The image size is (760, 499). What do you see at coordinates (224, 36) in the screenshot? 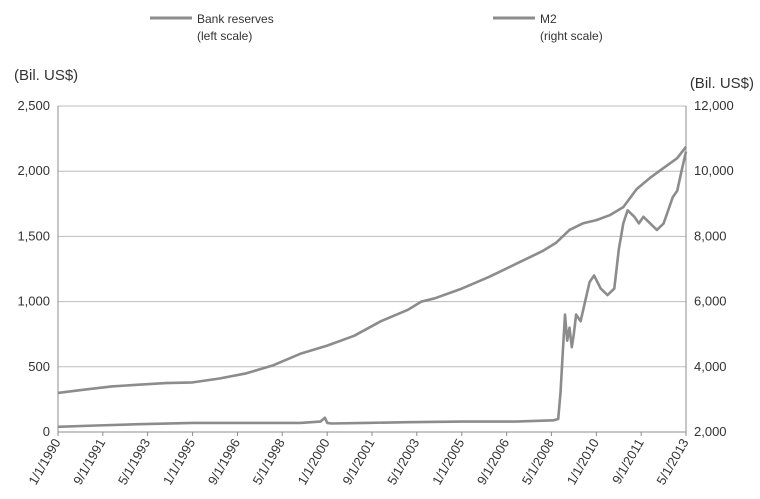
I see `legend-sublabel: (left scale)` at bounding box center [224, 36].